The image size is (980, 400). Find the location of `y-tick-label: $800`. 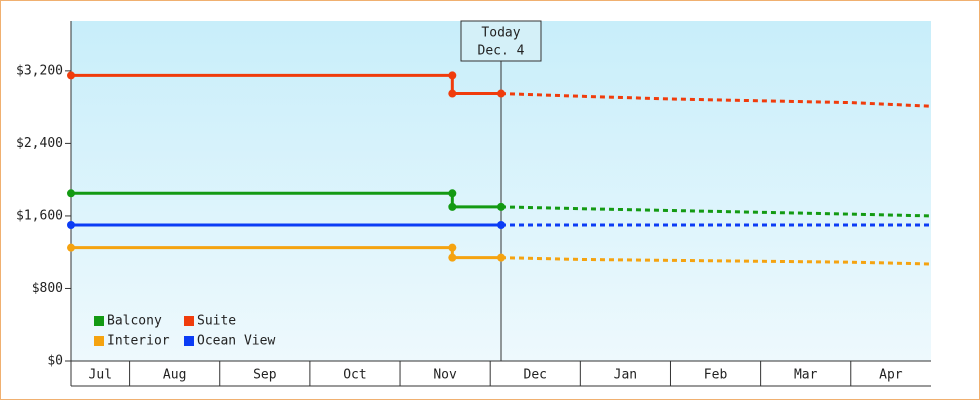

y-tick-label: $800 is located at coordinates (47, 288).